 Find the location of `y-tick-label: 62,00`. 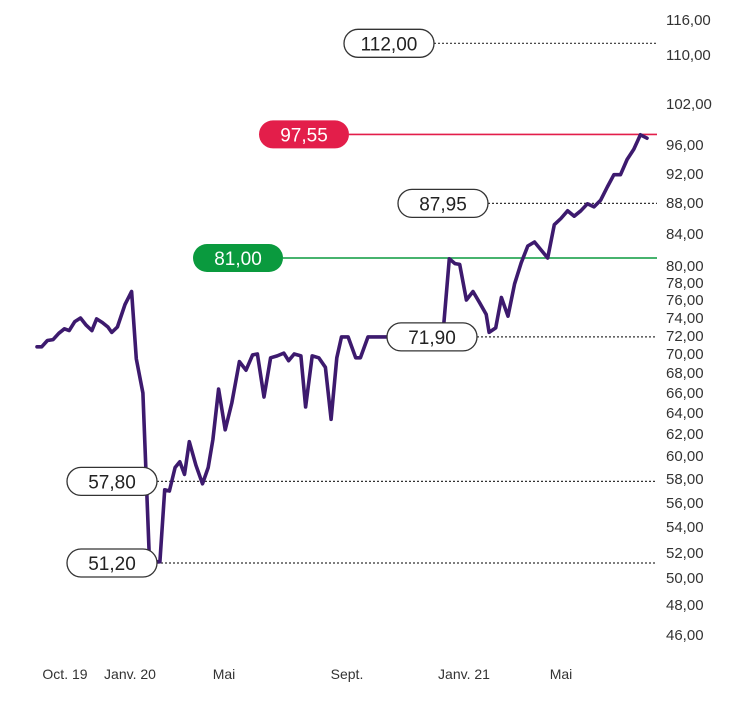

y-tick-label: 62,00 is located at coordinates (685, 434).